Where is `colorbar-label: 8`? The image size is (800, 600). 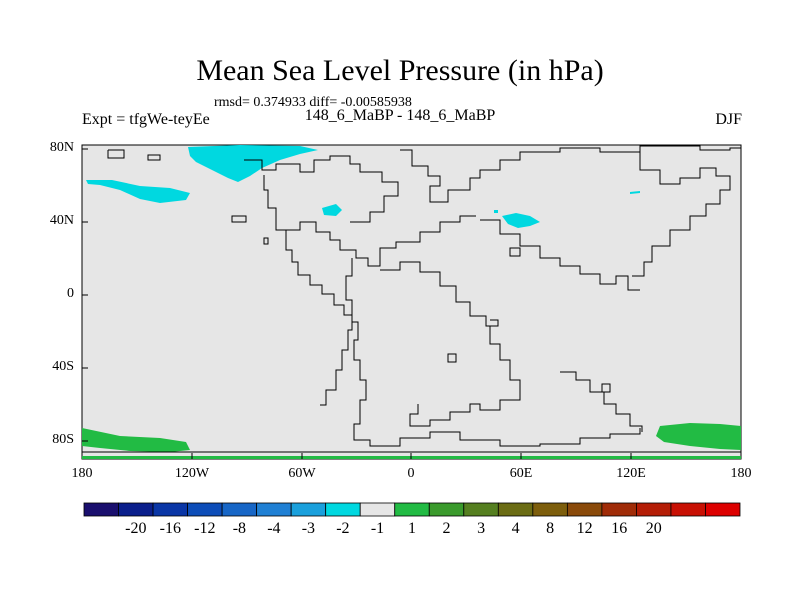 colorbar-label: 8 is located at coordinates (550, 528).